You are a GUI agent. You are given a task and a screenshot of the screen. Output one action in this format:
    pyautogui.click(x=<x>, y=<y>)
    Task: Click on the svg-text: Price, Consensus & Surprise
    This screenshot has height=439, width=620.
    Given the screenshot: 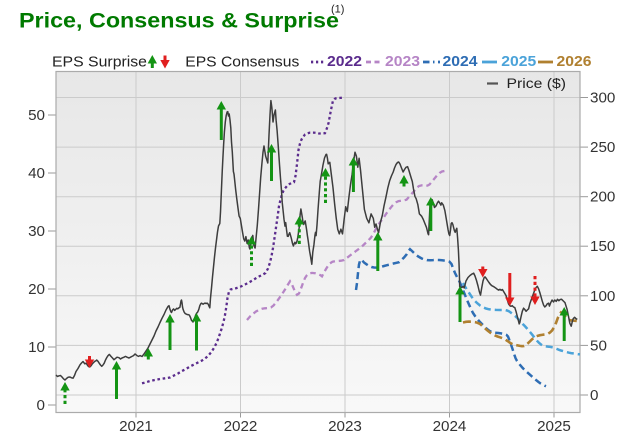 What is the action you would take?
    pyautogui.click(x=179, y=21)
    